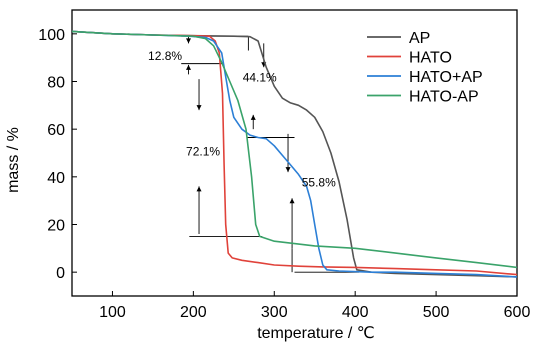  I want to click on y-tick-label: 100, so click(51, 35).